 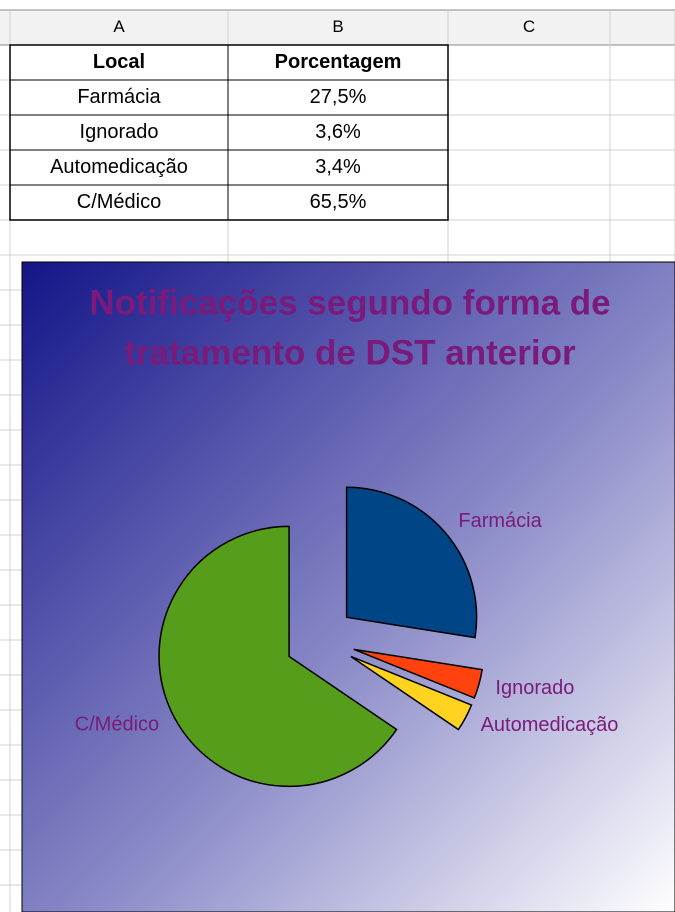 What do you see at coordinates (338, 97) in the screenshot?
I see `table-cell: 27,5%` at bounding box center [338, 97].